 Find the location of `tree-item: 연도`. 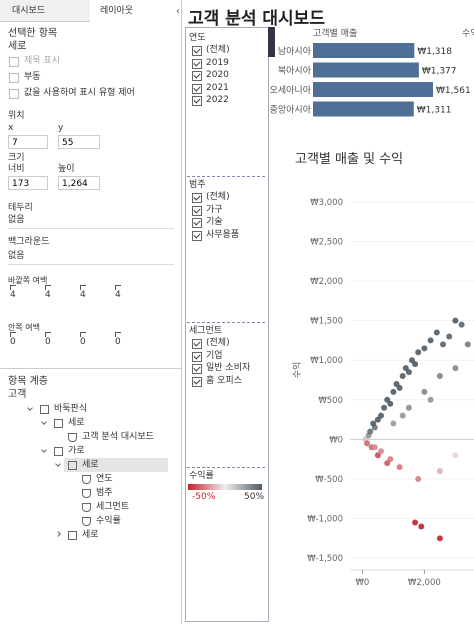

tree-item: 연도 is located at coordinates (104, 479).